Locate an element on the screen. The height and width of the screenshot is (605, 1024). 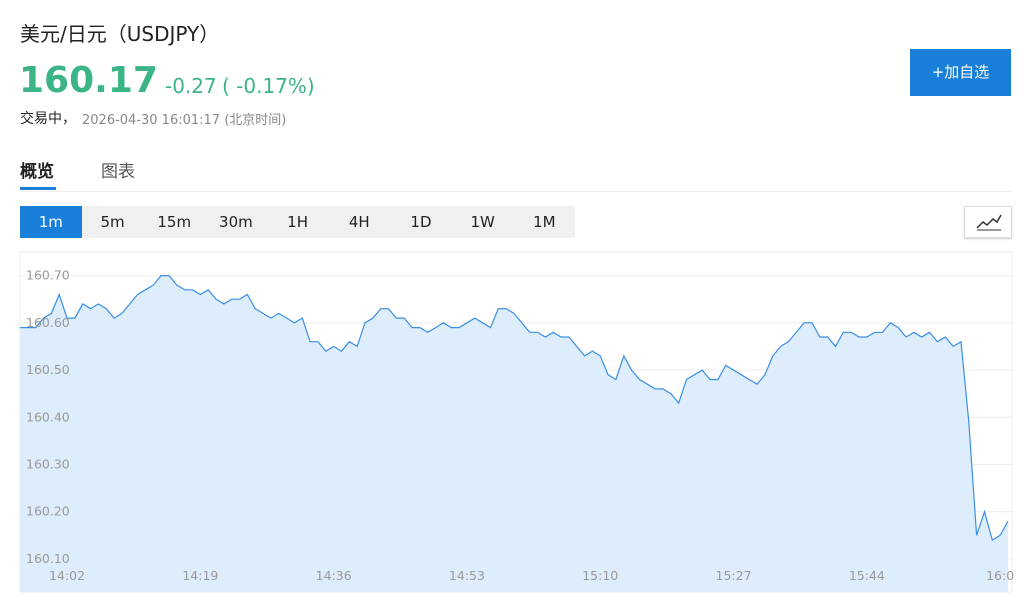
y-tick-label: 160.10 is located at coordinates (48, 558).